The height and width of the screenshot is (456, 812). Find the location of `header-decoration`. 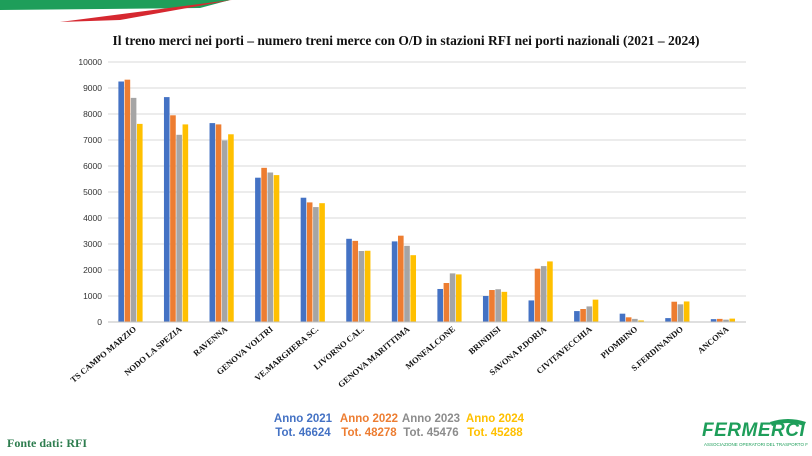

header-decoration is located at coordinates (116, 11).